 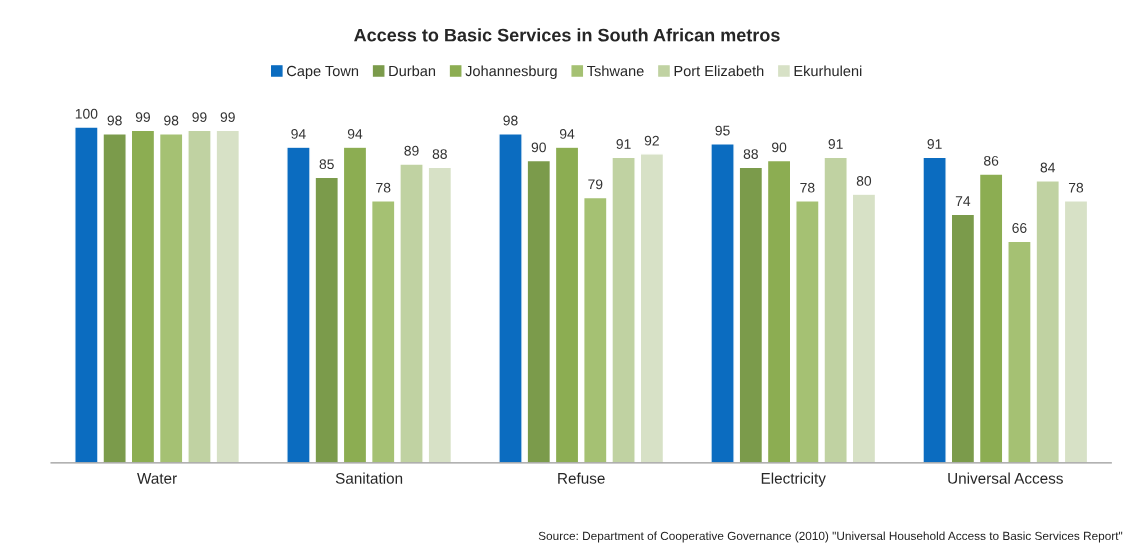 I want to click on legend-label: Ekurhuleni, so click(x=828, y=71).